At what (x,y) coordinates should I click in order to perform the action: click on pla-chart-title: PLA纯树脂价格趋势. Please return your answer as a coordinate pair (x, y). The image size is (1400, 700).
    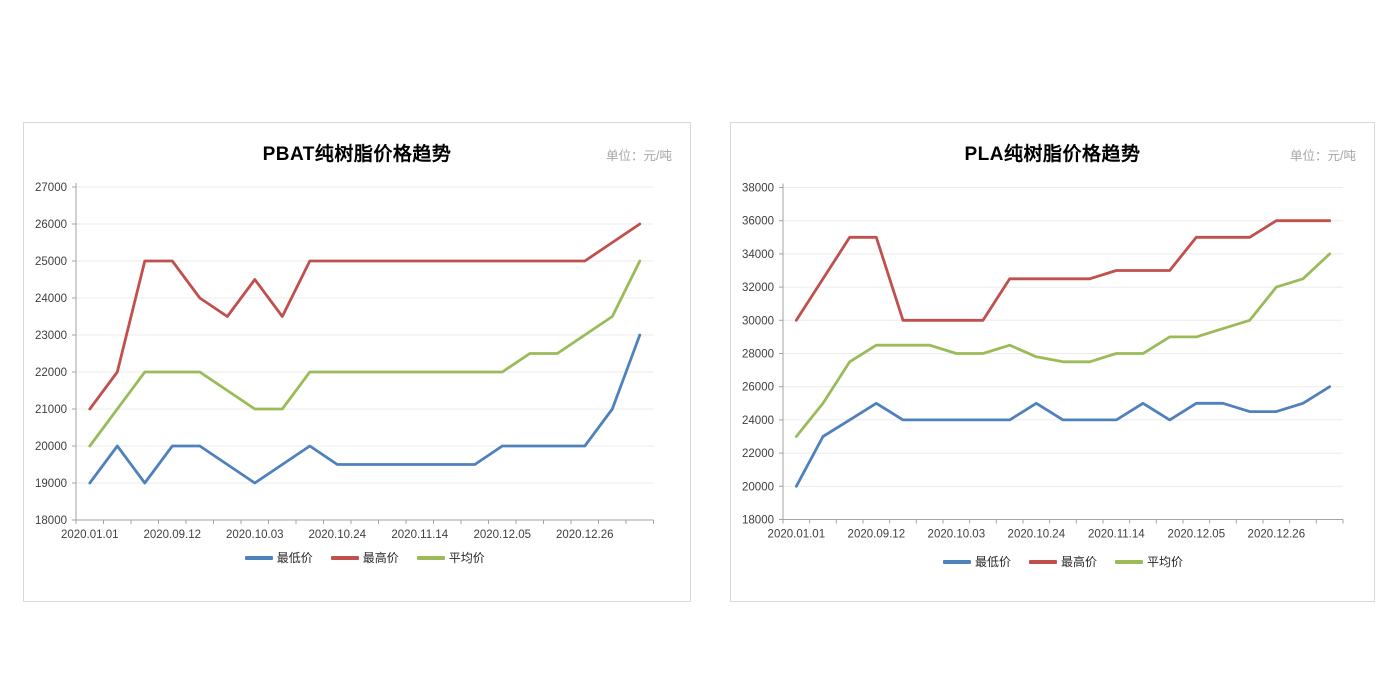
    Looking at the image, I should click on (1052, 154).